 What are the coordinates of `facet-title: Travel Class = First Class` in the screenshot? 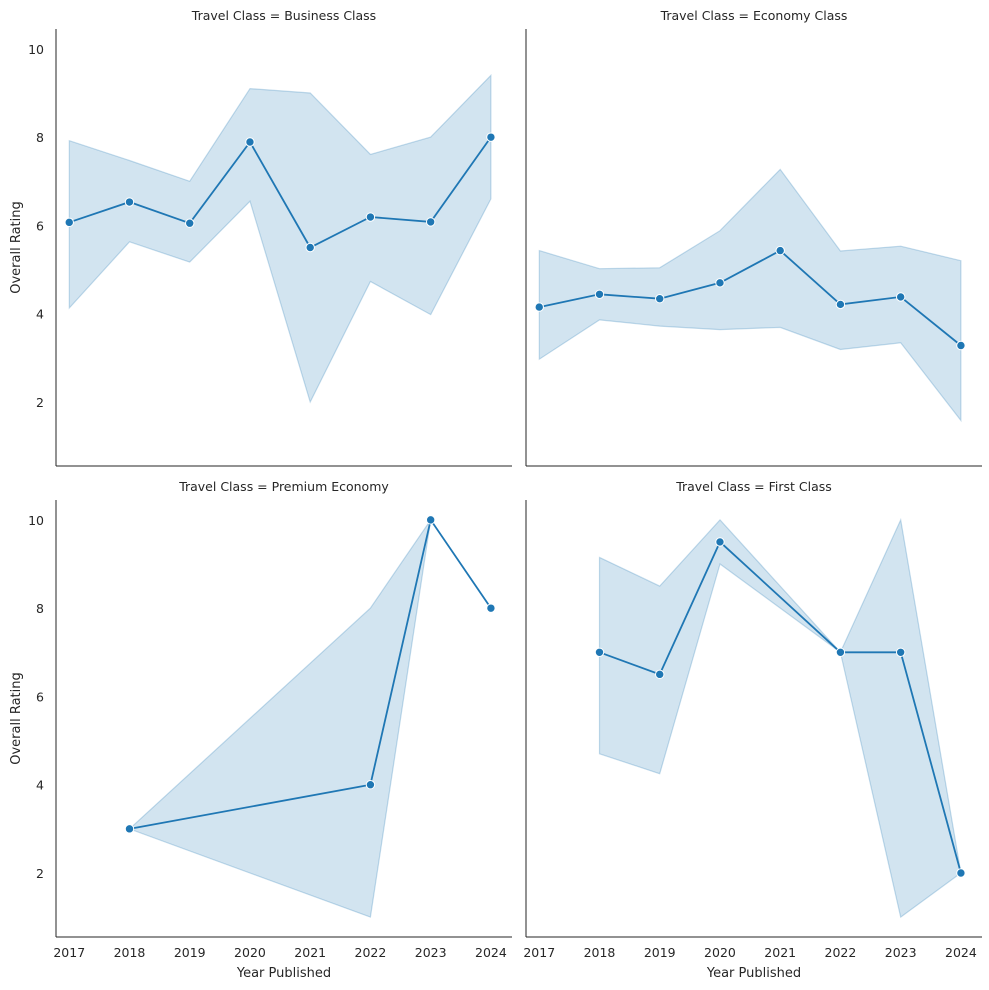 It's located at (753, 486).